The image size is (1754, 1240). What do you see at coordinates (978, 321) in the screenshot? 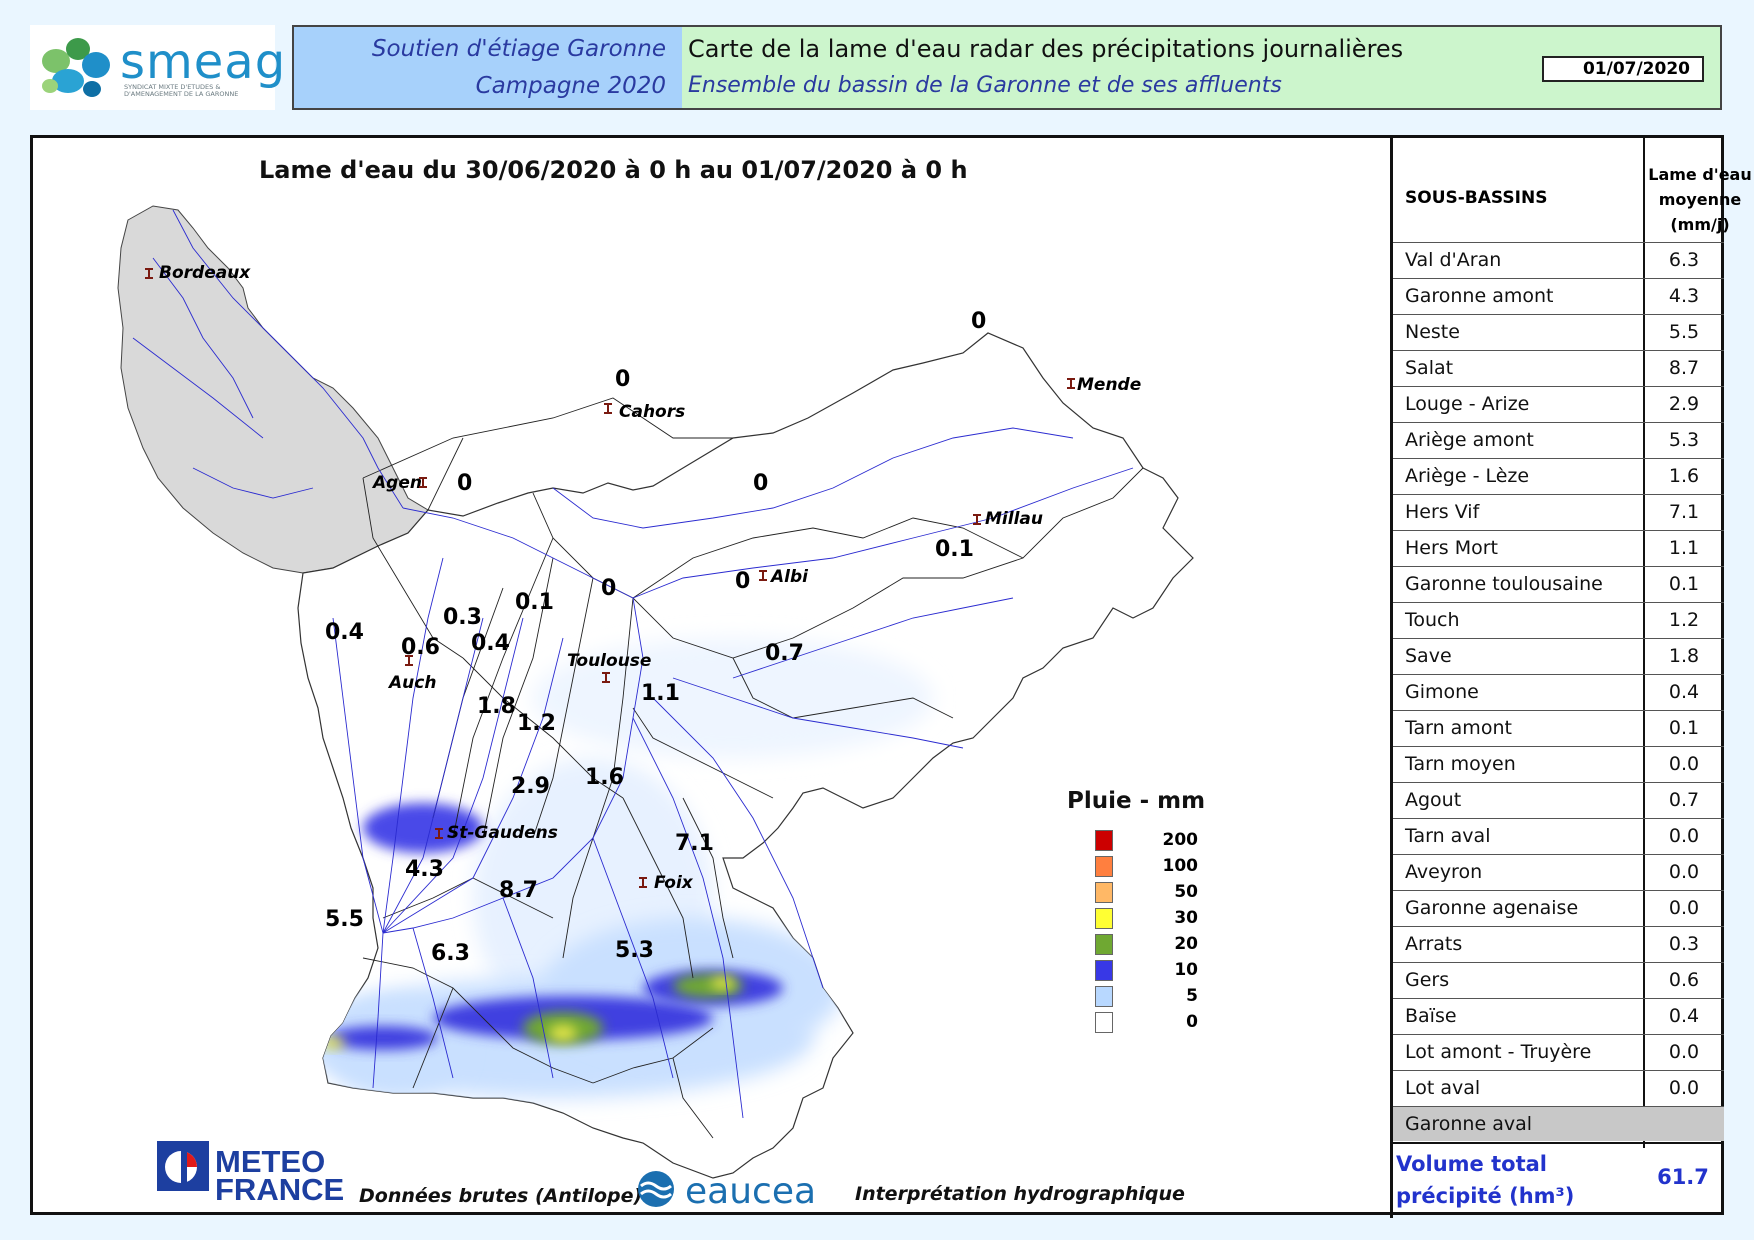
I see `value-lot-amont: 0` at bounding box center [978, 321].